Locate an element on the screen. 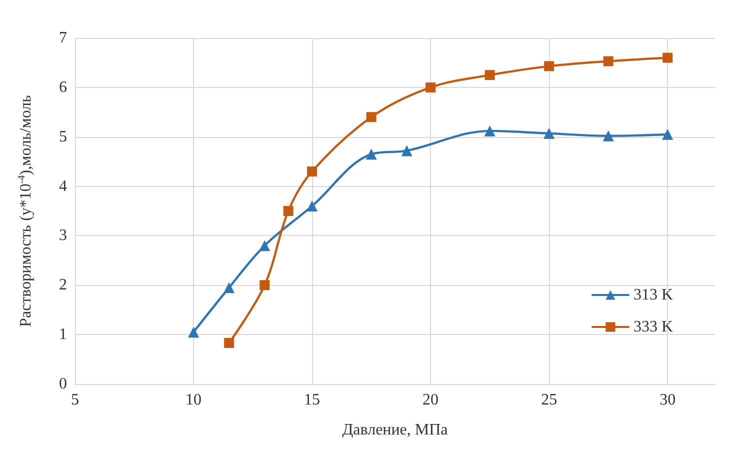  y-tick-label: 5 is located at coordinates (63, 137).